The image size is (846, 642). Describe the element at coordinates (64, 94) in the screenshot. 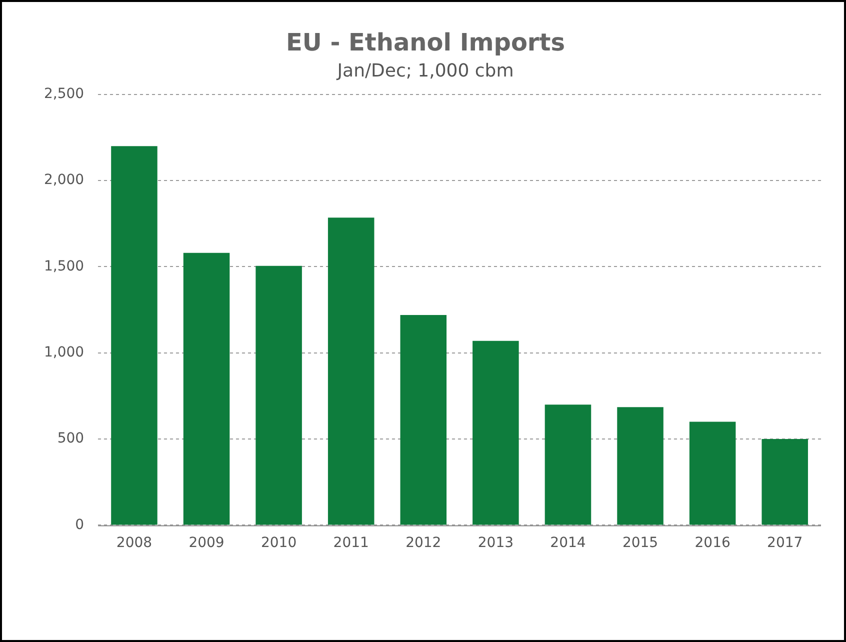

I see `y-tick-label: 2,500` at that location.